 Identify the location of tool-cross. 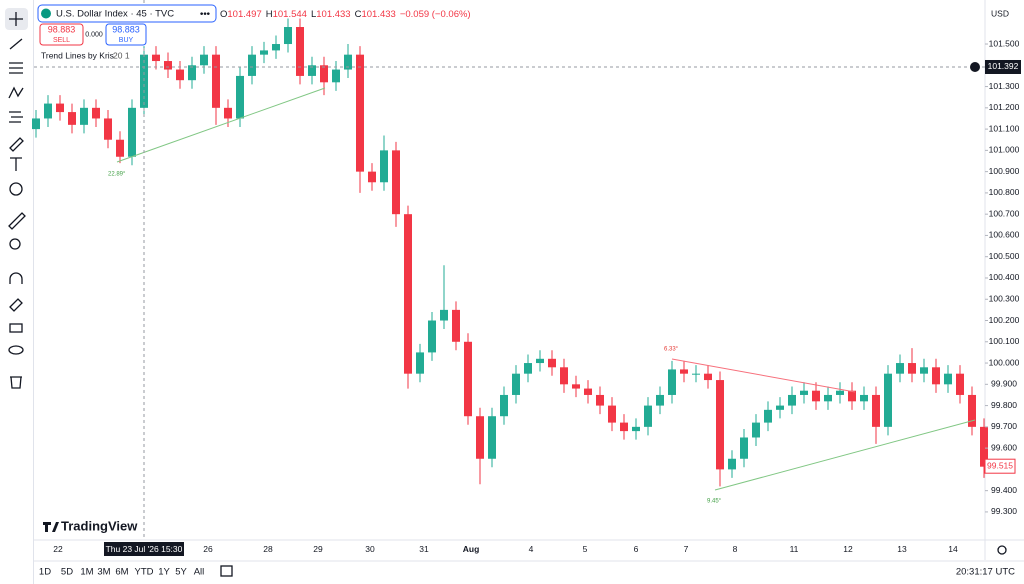
(16, 19).